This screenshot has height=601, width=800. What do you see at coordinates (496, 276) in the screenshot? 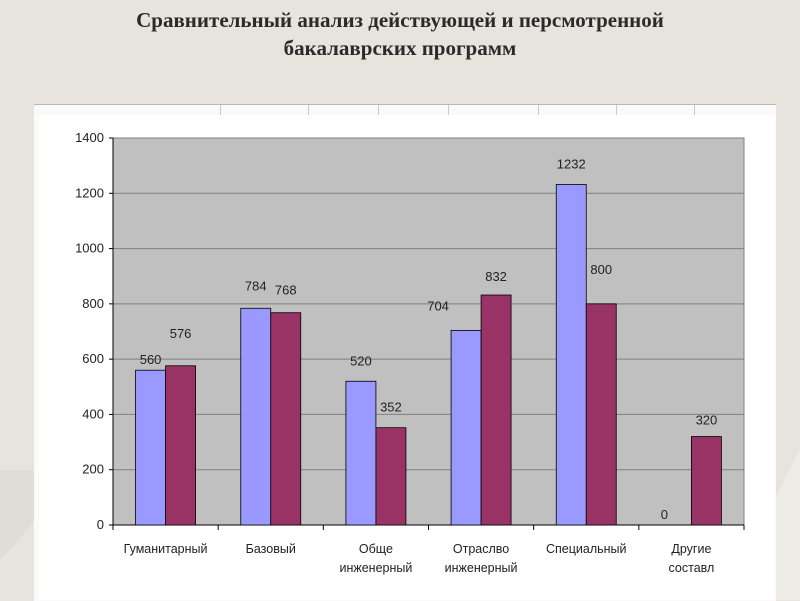
I see `data-label: 832` at bounding box center [496, 276].